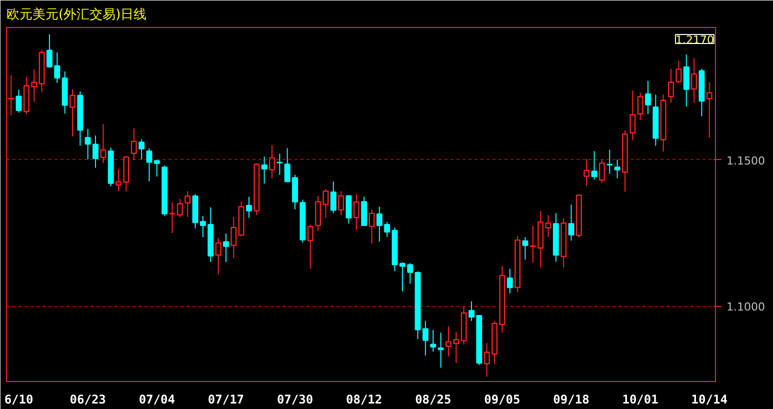  What do you see at coordinates (433, 399) in the screenshot?
I see `x-tick-label: 08/25` at bounding box center [433, 399].